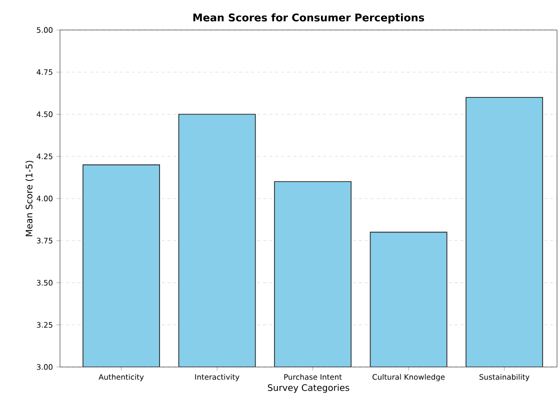  Describe the element at coordinates (30, 198) in the screenshot. I see `y-axis-title: Mean Score (1-5)` at that location.